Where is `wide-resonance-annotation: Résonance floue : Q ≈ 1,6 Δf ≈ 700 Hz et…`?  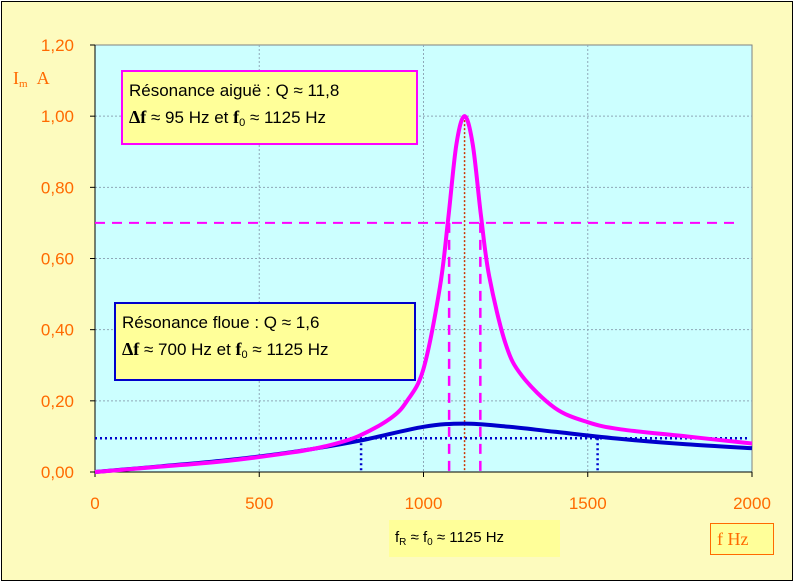
wide-resonance-annotation: Résonance floue : Q ≈ 1,6 Δf ≈ 700 Hz et… is located at coordinates (265, 341).